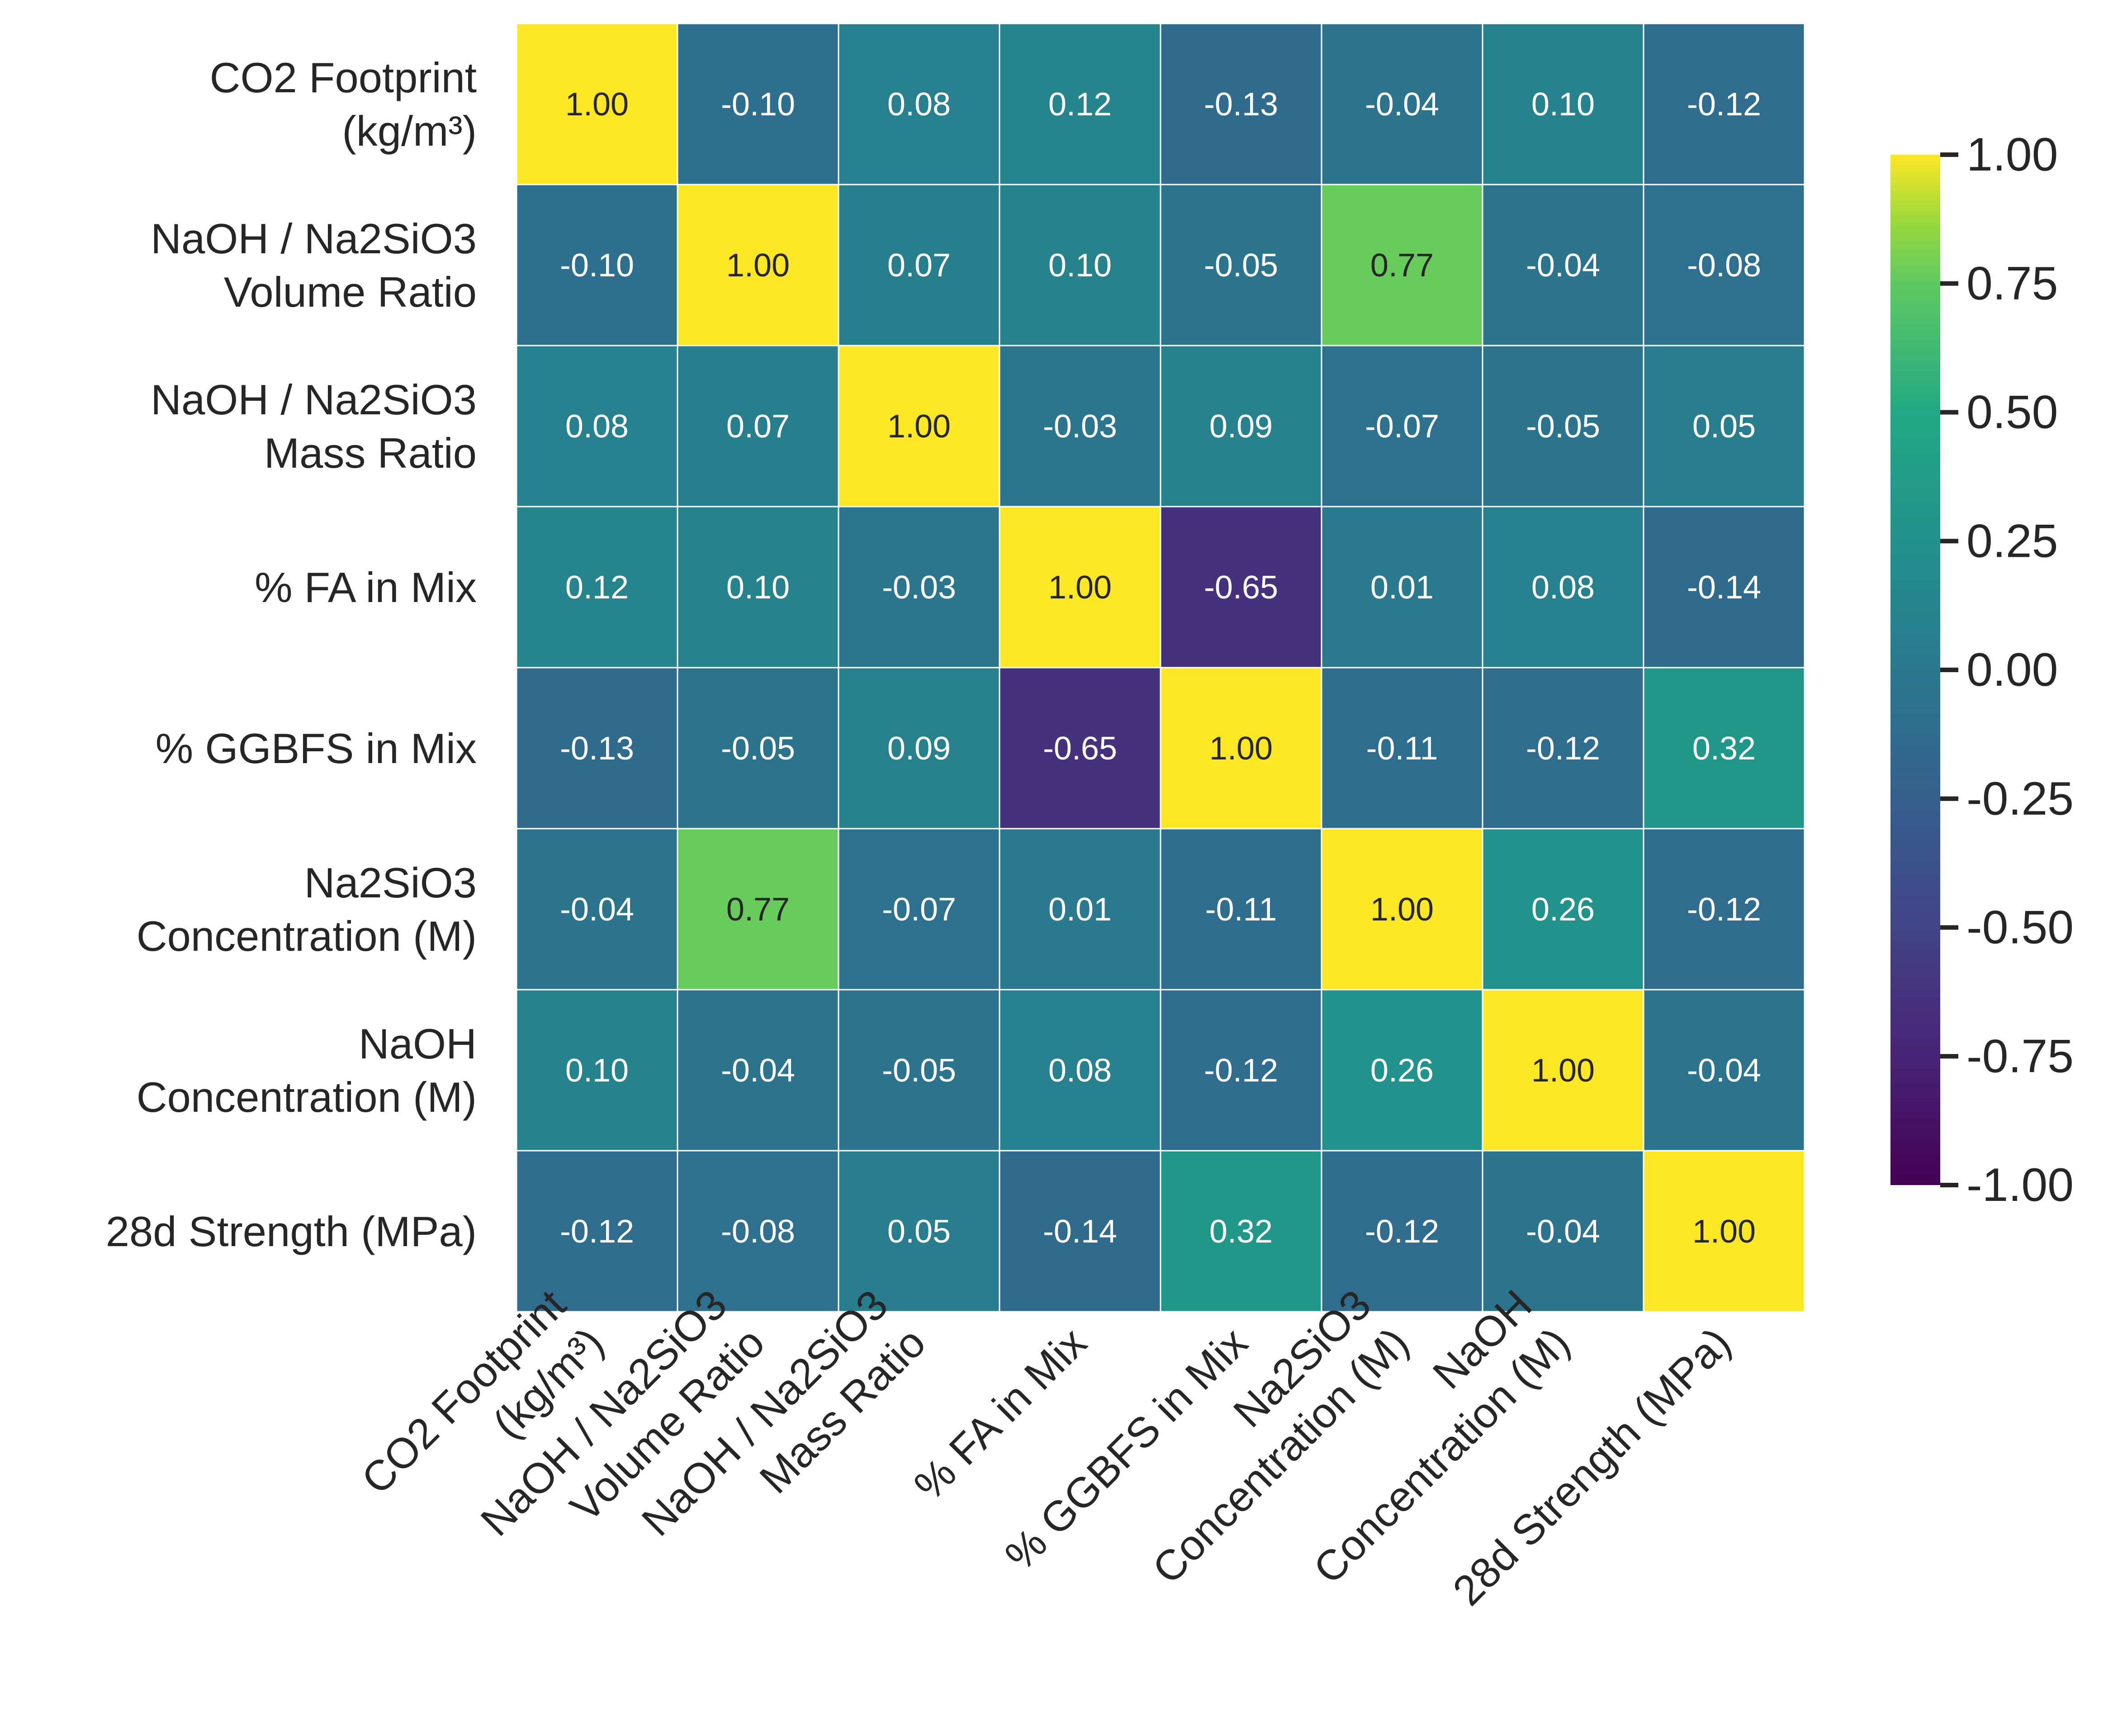 The width and height of the screenshot is (2113, 1736). I want to click on row-label: NaOH / Na2SiO3 Mass Ratio, so click(314, 426).